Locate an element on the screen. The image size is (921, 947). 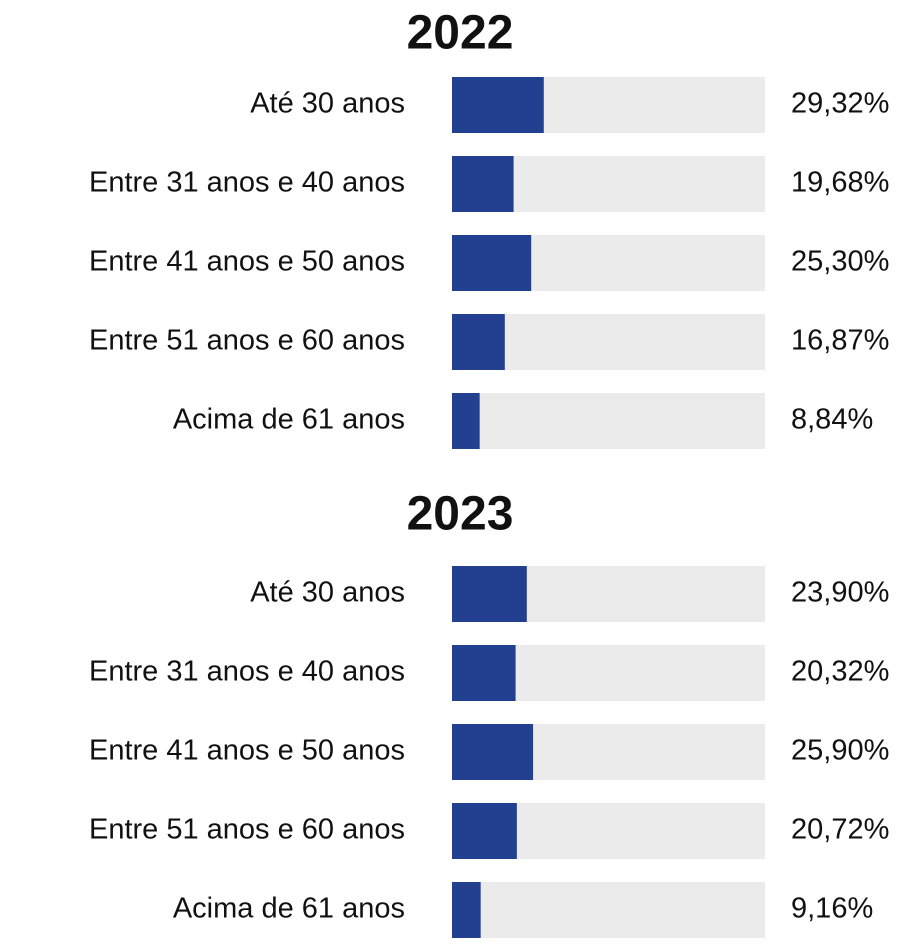
value-label: 25,30% is located at coordinates (840, 262).